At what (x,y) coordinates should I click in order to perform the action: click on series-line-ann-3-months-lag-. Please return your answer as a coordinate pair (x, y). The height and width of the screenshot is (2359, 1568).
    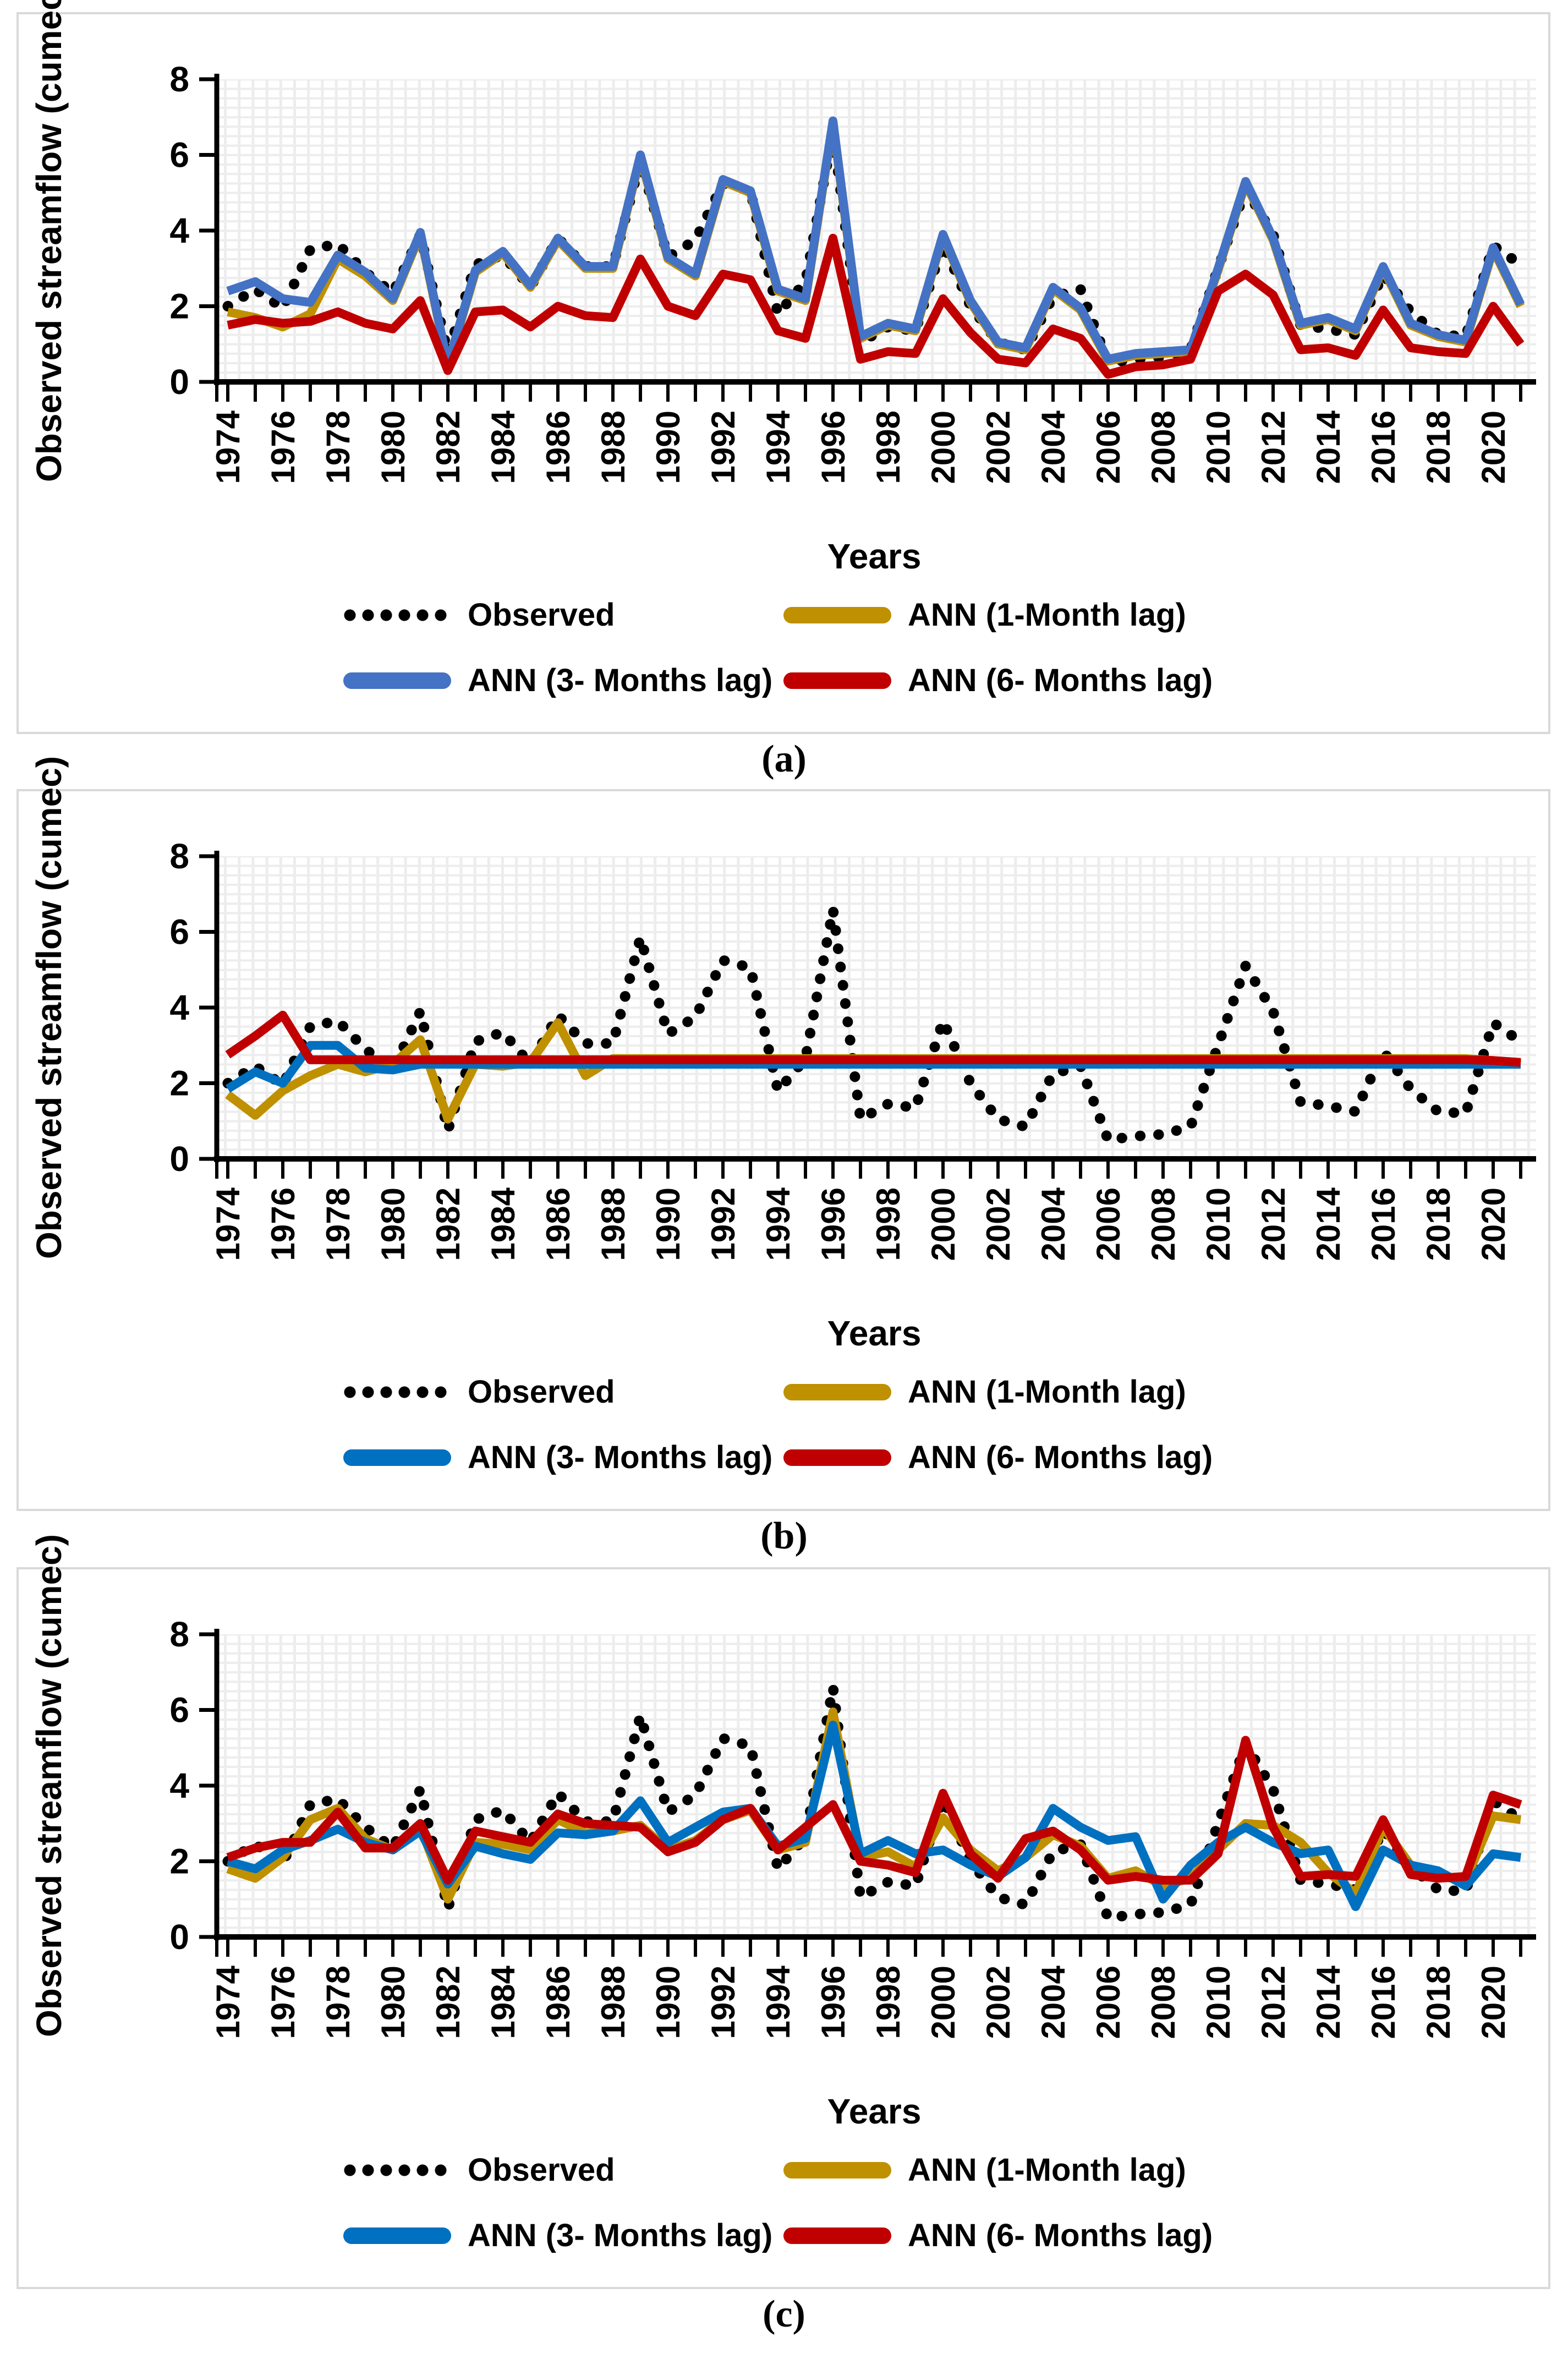
    Looking at the image, I should click on (873, 1067).